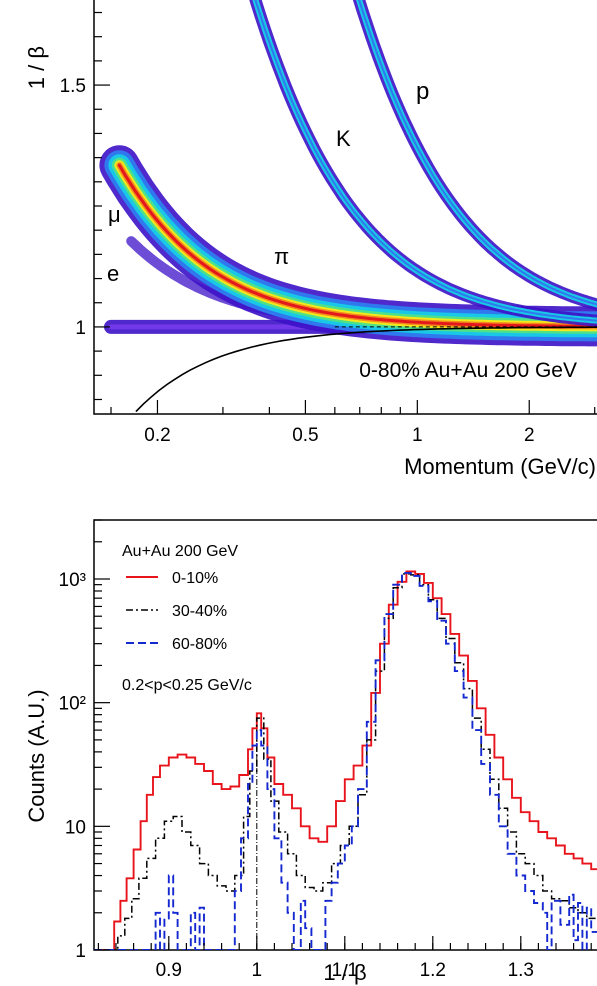  What do you see at coordinates (433, 970) in the screenshot?
I see `bottom-xtick-label: 1.2` at bounding box center [433, 970].